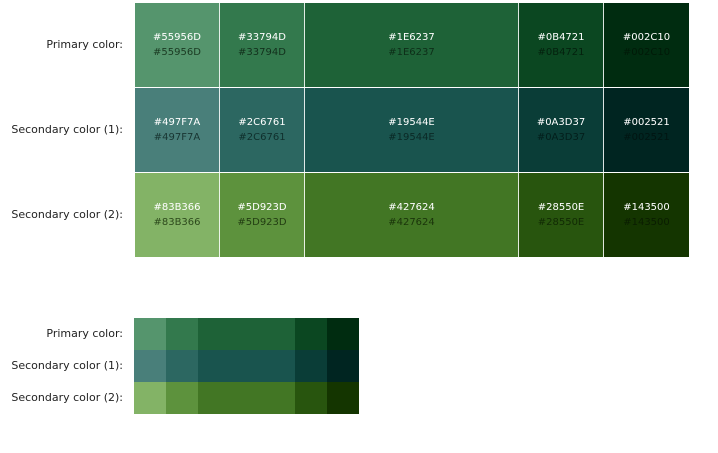 This screenshot has width=718, height=453. Describe the element at coordinates (646, 122) in the screenshot. I see `swatch-hex-label: #002521` at that location.